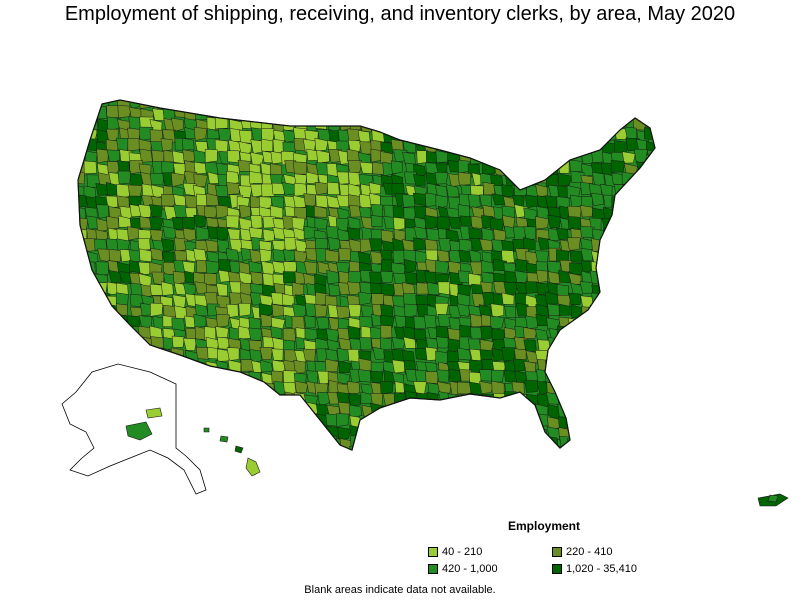 The image size is (800, 600). Describe the element at coordinates (462, 552) in the screenshot. I see `legend-label-1: 40 - 210` at that location.